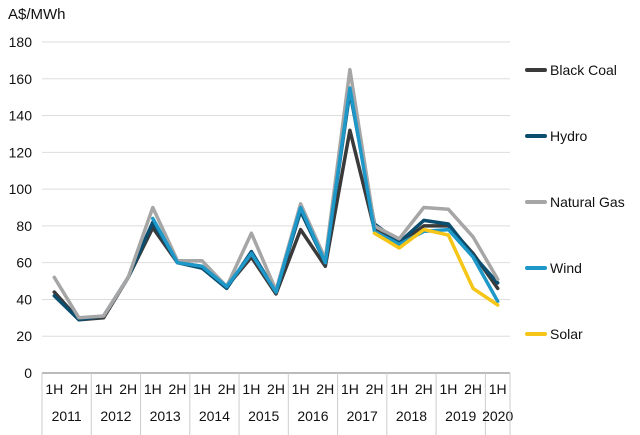 The image size is (640, 435). Describe the element at coordinates (214, 416) in the screenshot. I see `year-group-label: 2014` at that location.